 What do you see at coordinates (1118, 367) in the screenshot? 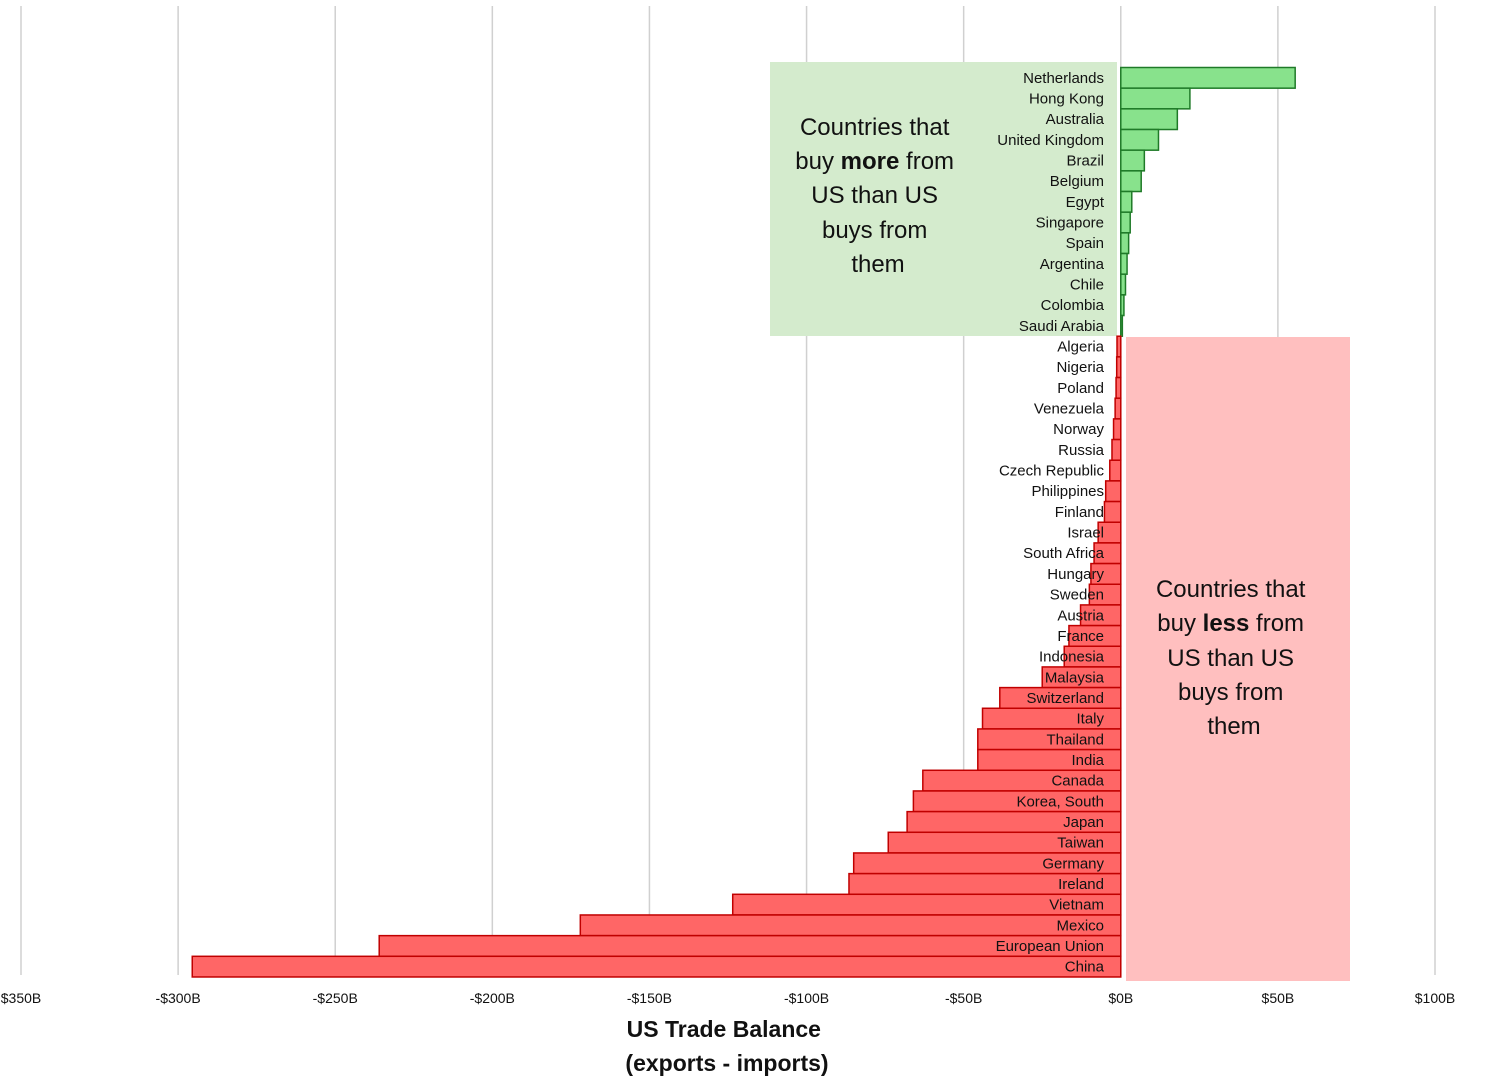
I see `bar-nigeria` at bounding box center [1118, 367].